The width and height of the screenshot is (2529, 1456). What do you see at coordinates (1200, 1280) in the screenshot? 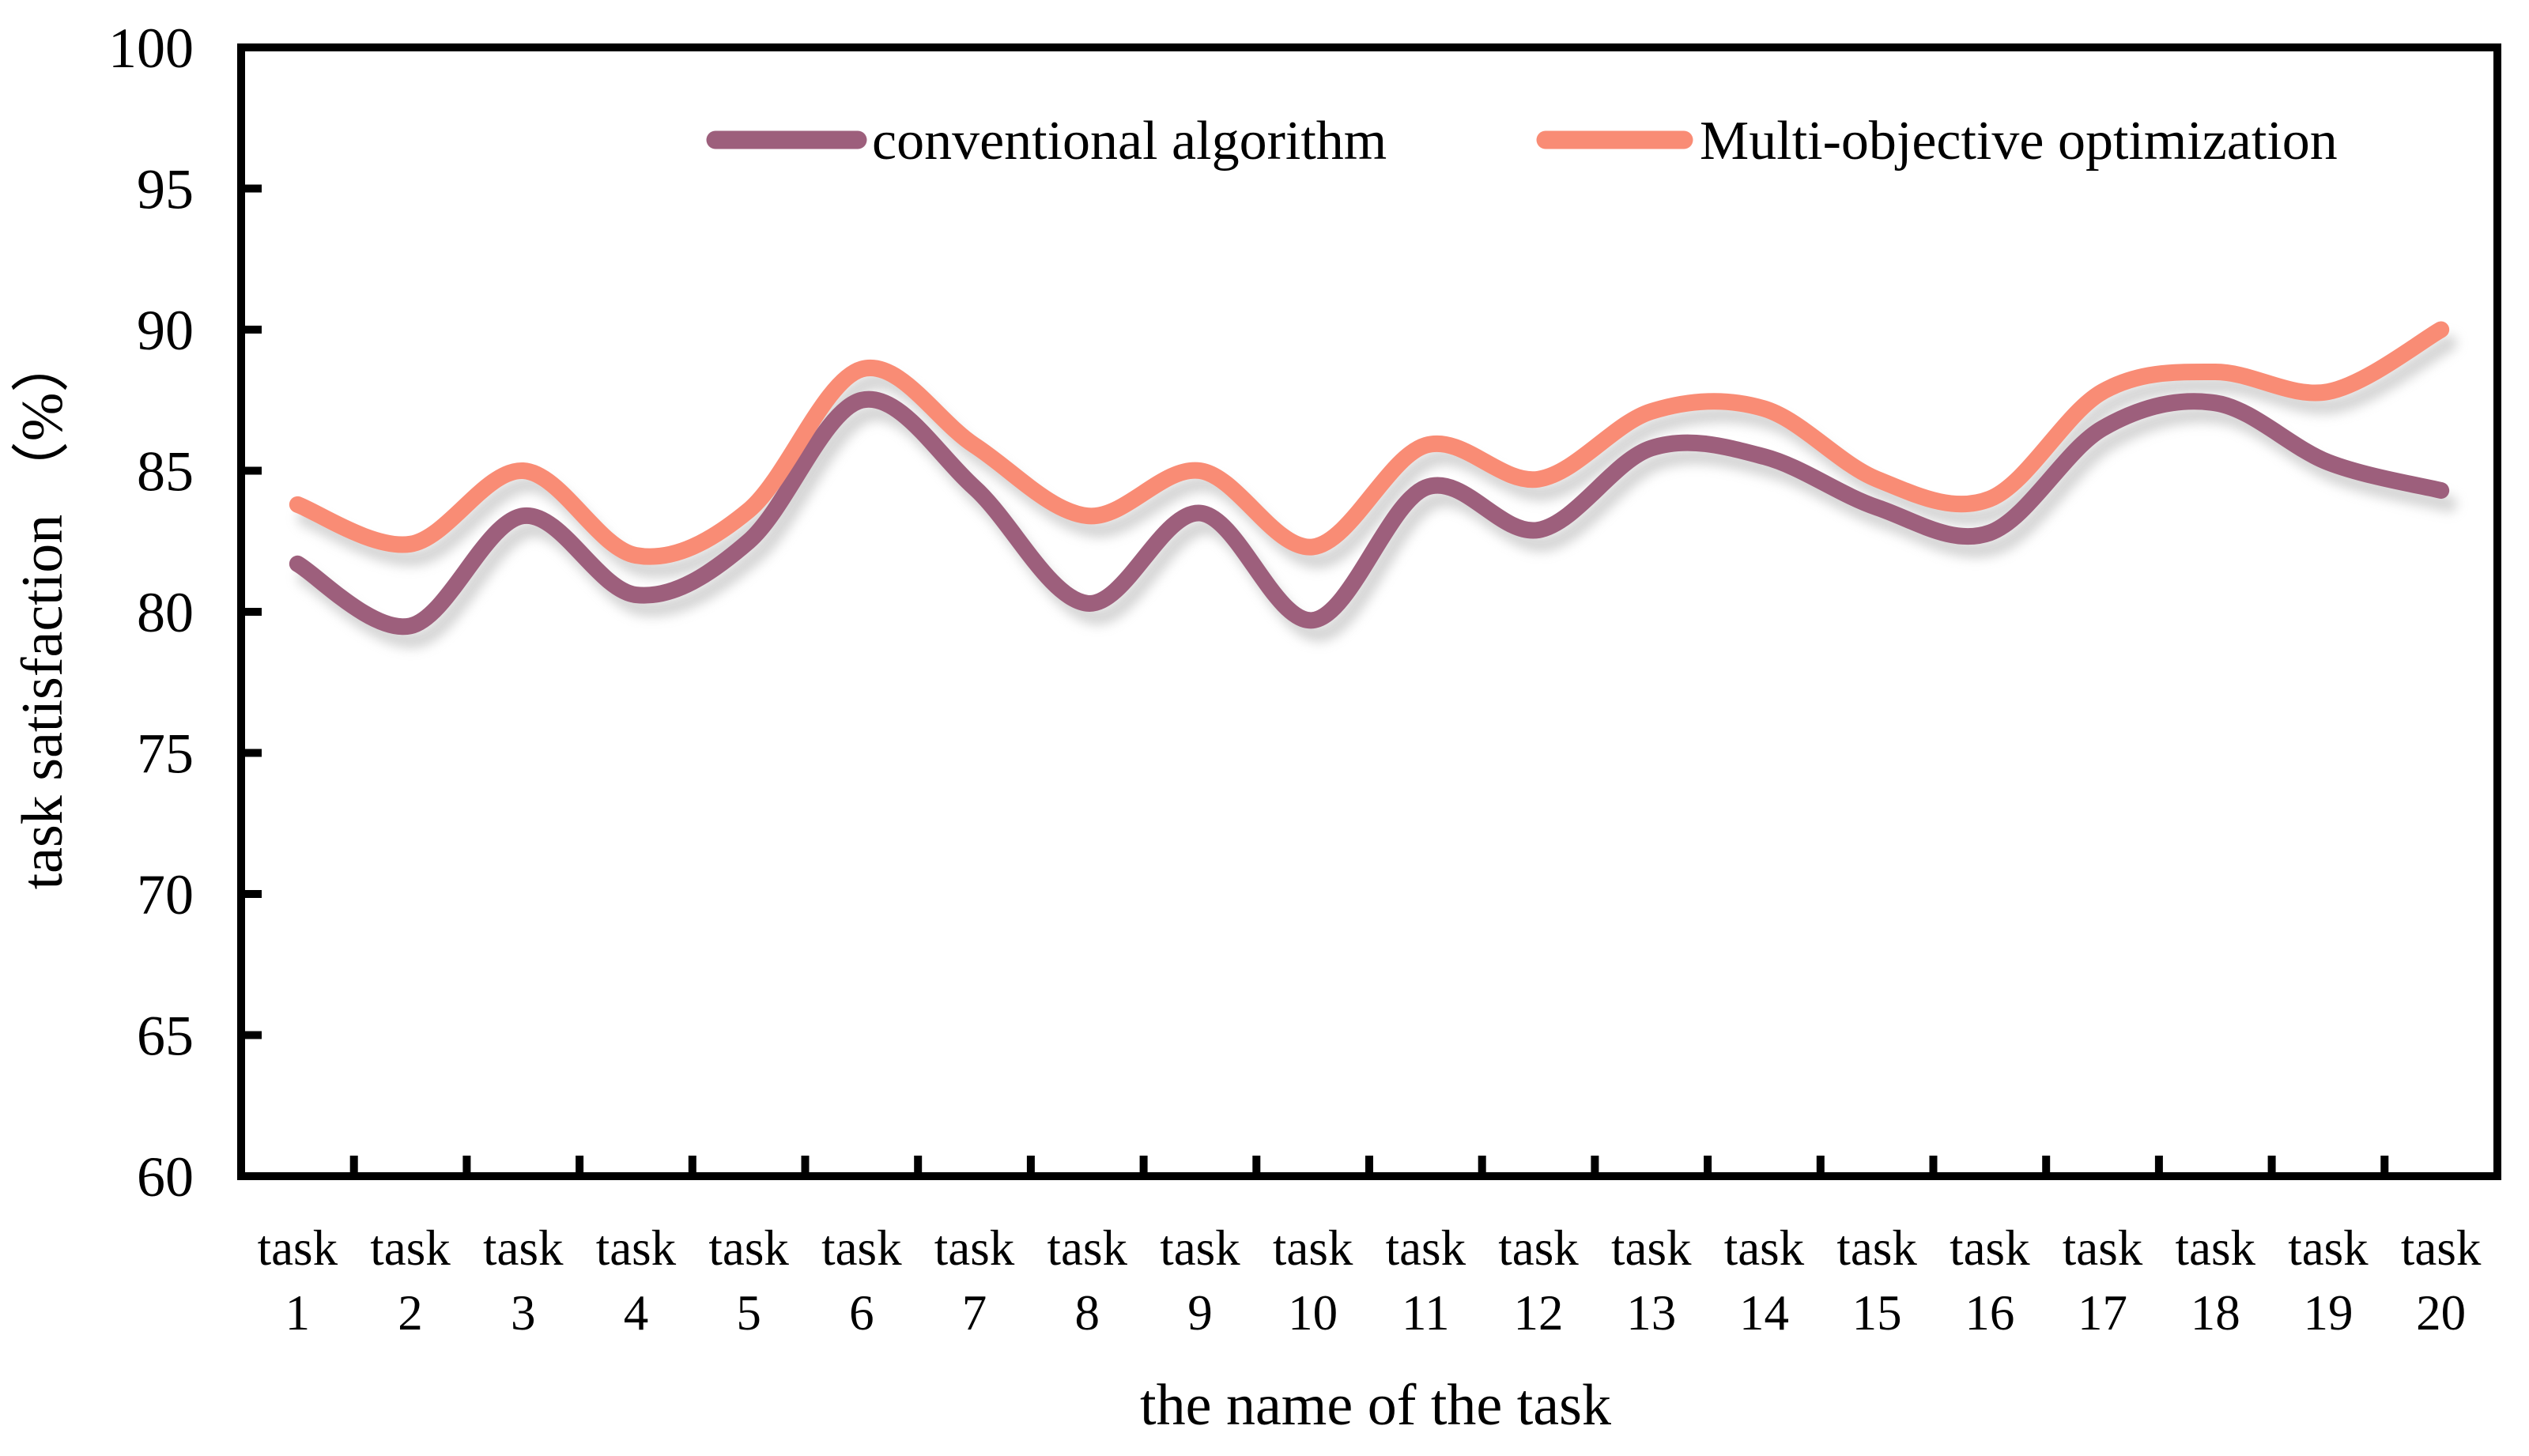
I see `x-category-label: task 9` at bounding box center [1200, 1280].